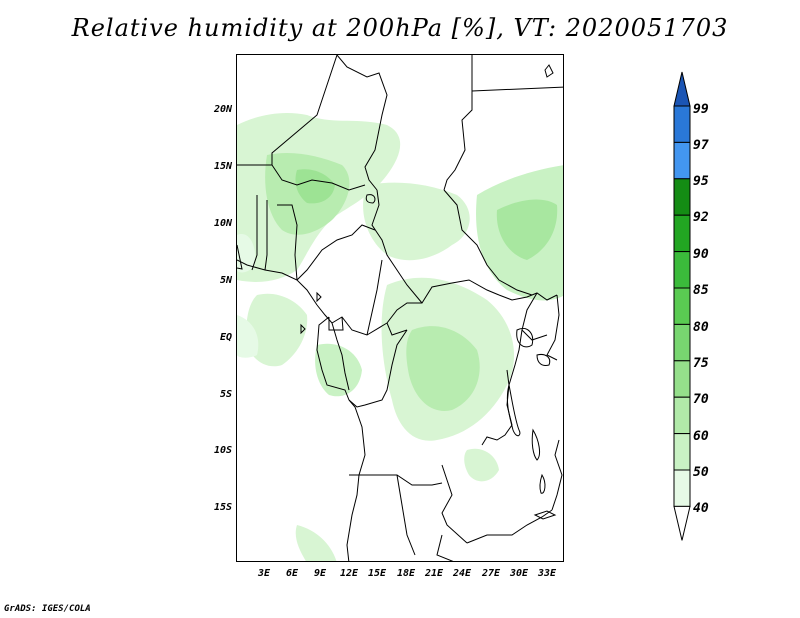 Image resolution: width=800 pixels, height=618 pixels. I want to click on colorbar-top-triangle, so click(682, 89).